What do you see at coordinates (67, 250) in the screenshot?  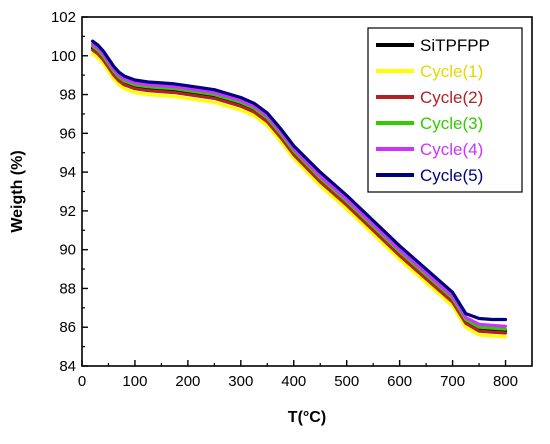 I see `y-tick-label: 90` at bounding box center [67, 250].